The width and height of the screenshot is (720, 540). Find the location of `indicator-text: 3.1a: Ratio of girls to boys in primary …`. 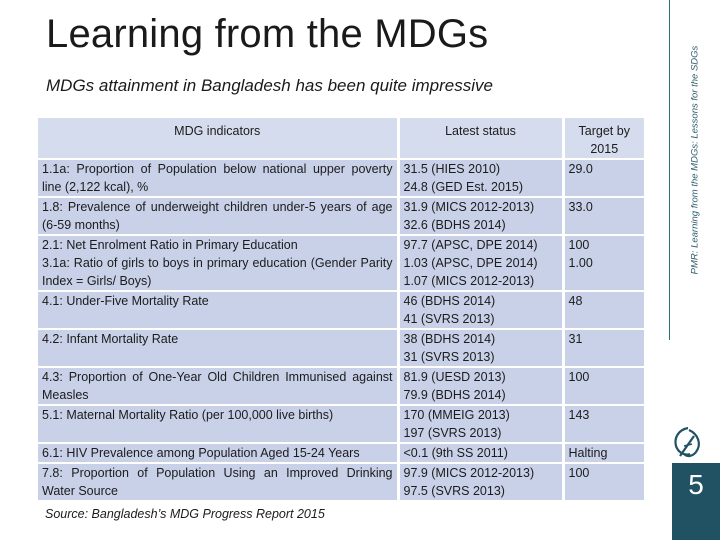

indicator-text: 3.1a: Ratio of girls to boys in primary … is located at coordinates (217, 272).